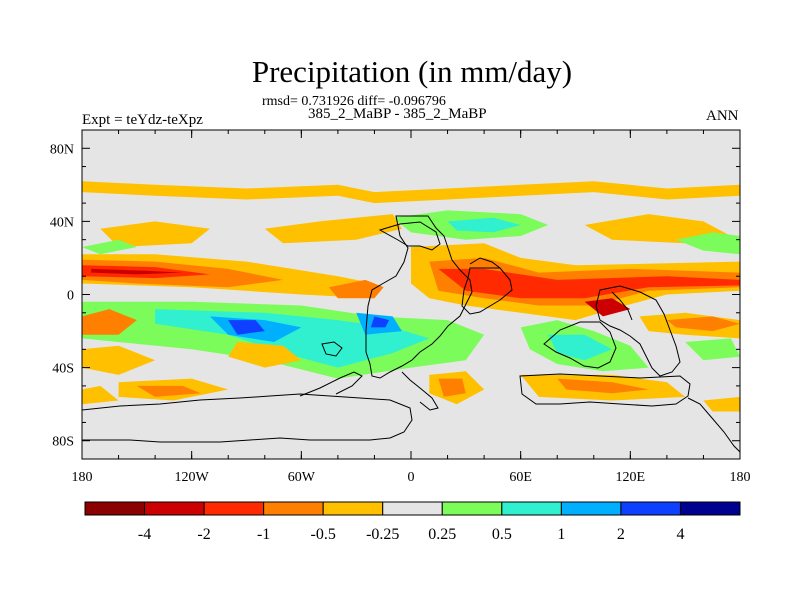  What do you see at coordinates (713, 425) in the screenshot?
I see `coastline-new-zealand` at bounding box center [713, 425].